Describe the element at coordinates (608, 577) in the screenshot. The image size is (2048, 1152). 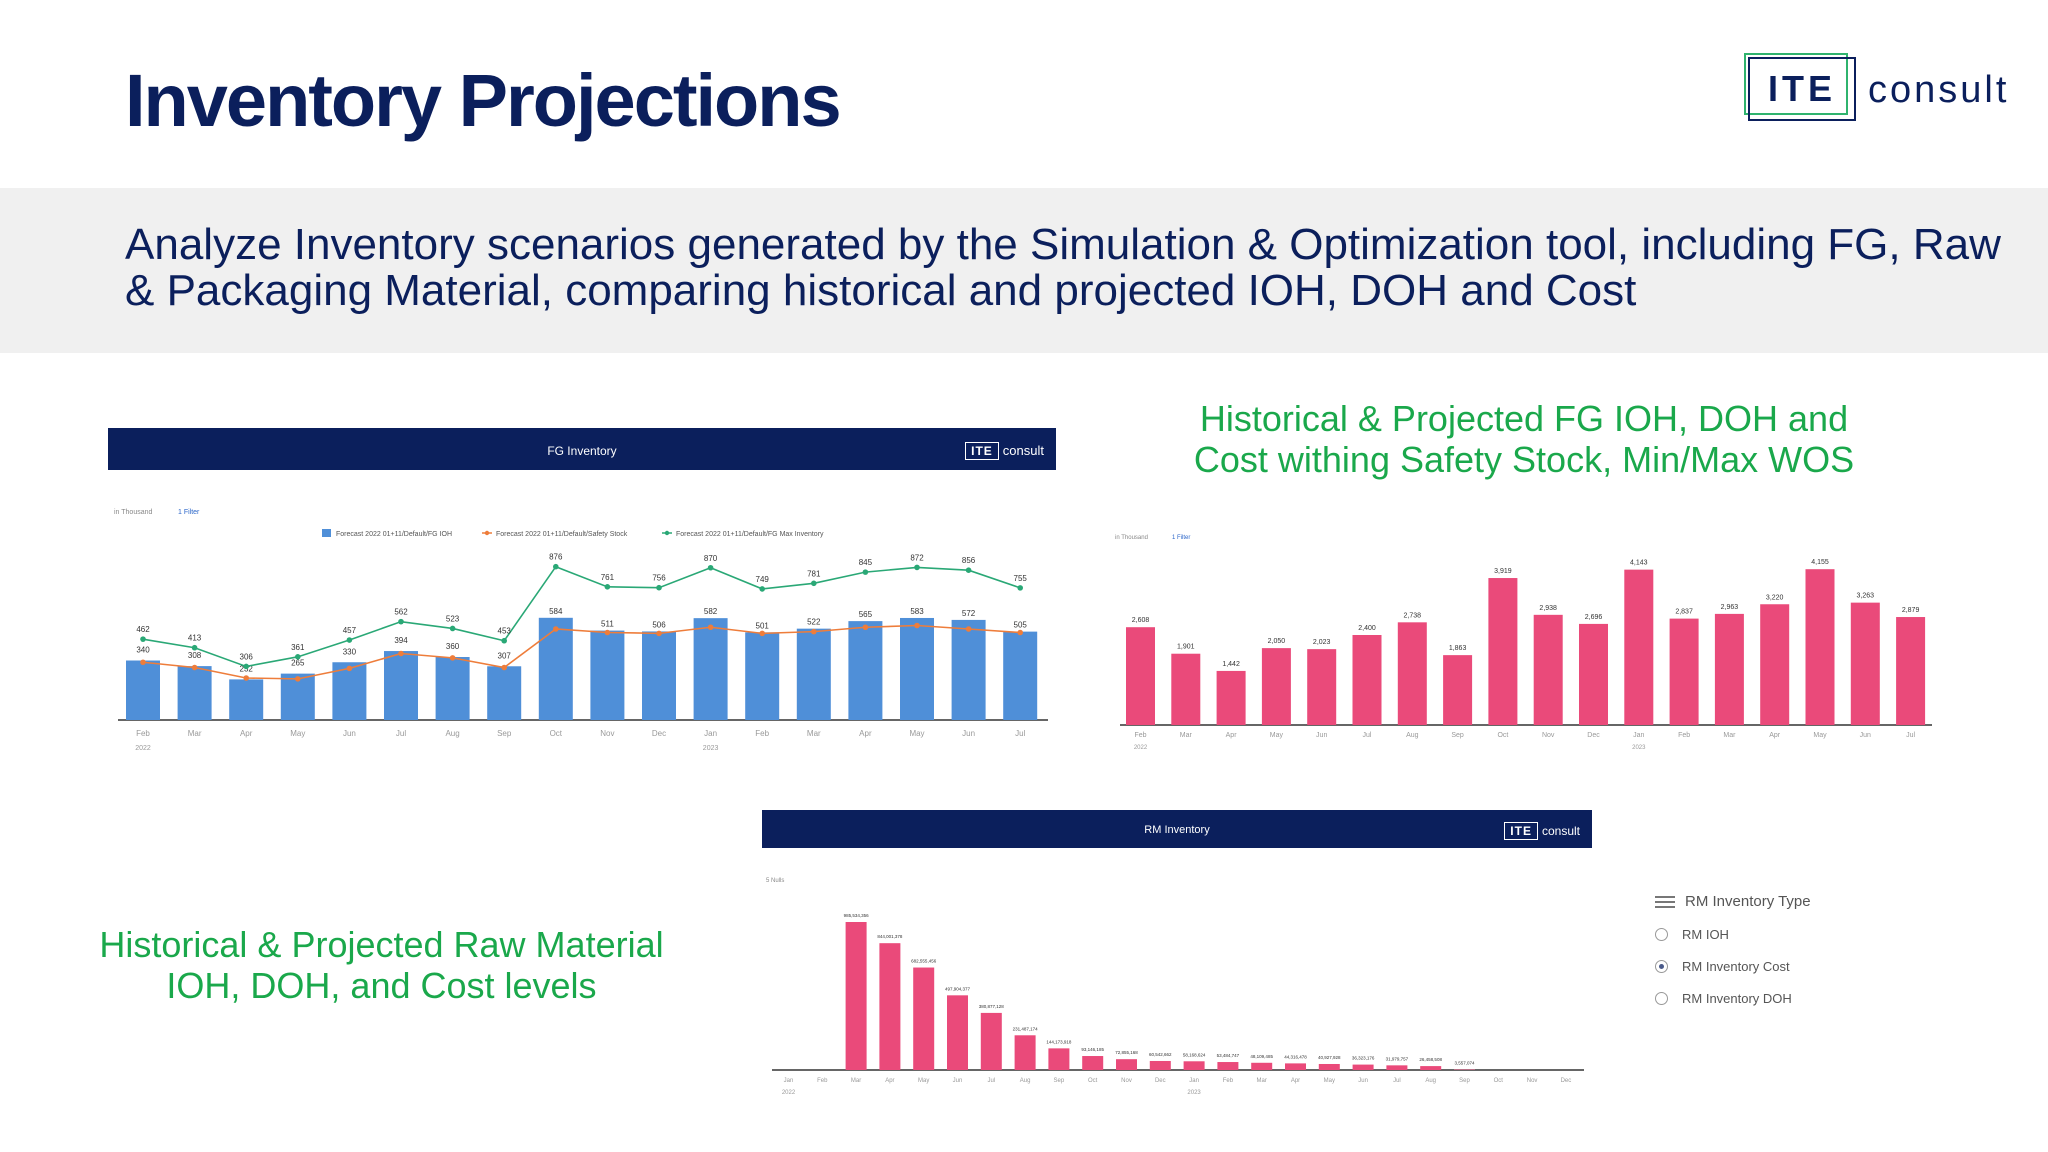
I see `max-inventory-label: 761` at that location.